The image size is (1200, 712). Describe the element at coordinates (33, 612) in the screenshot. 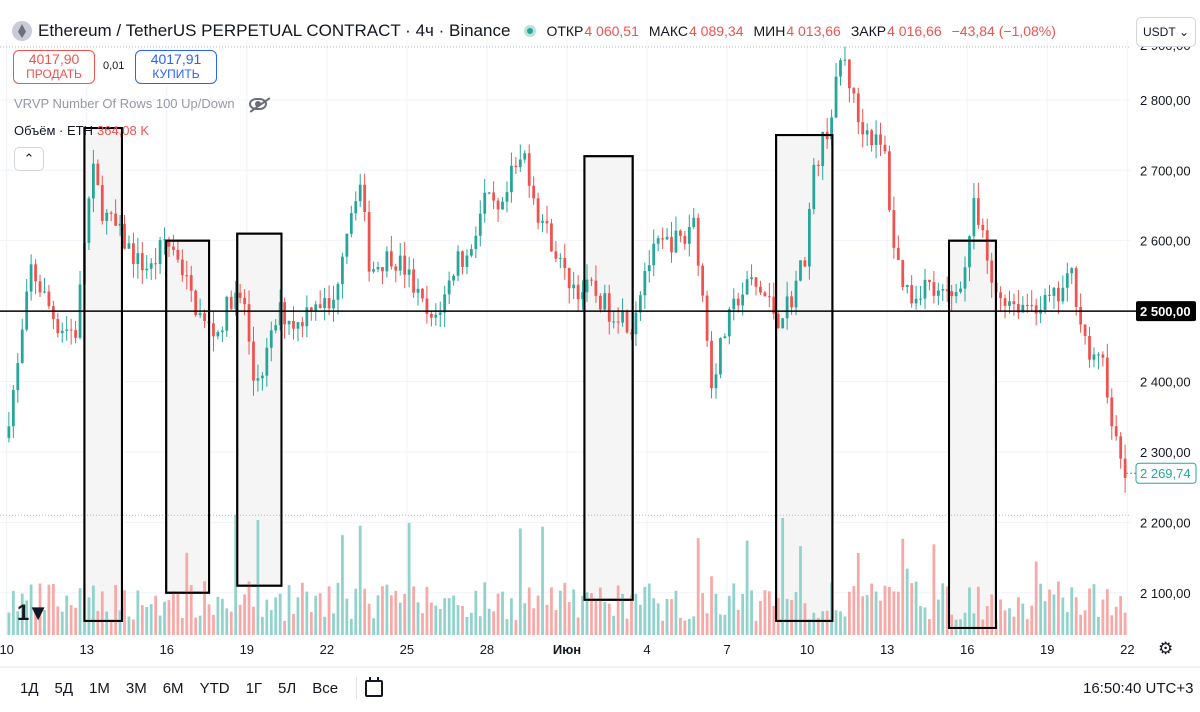

I see `tradingview-logo-icon: 1▼` at that location.